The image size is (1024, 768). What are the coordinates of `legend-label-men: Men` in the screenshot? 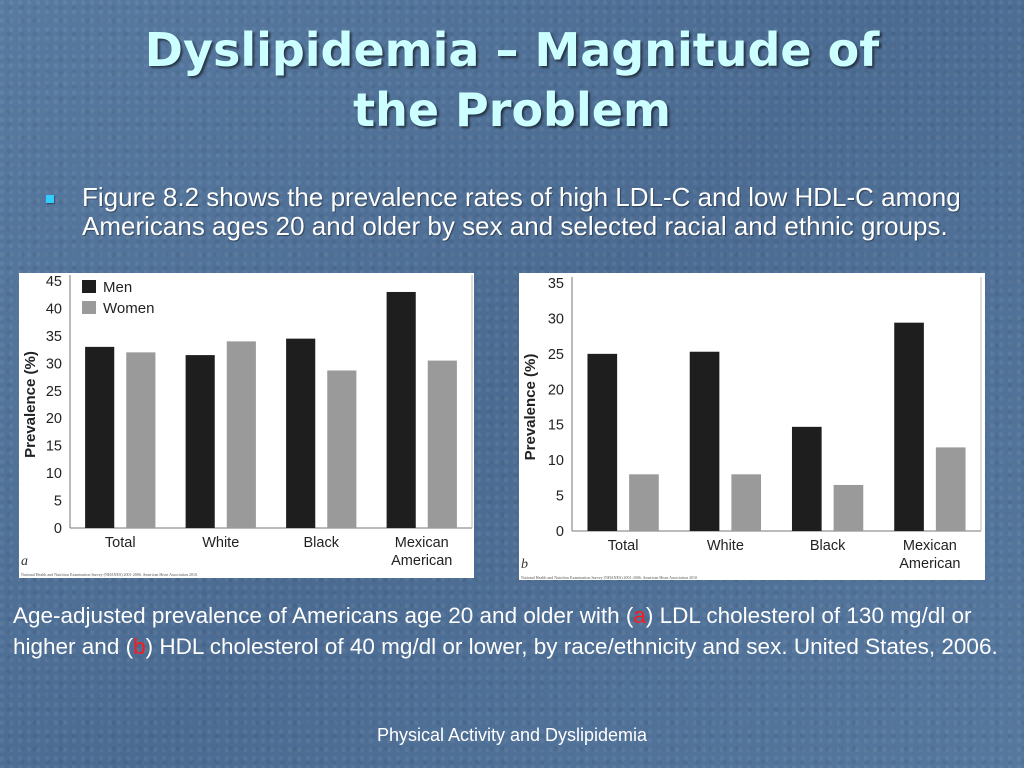 It's located at (117, 287).